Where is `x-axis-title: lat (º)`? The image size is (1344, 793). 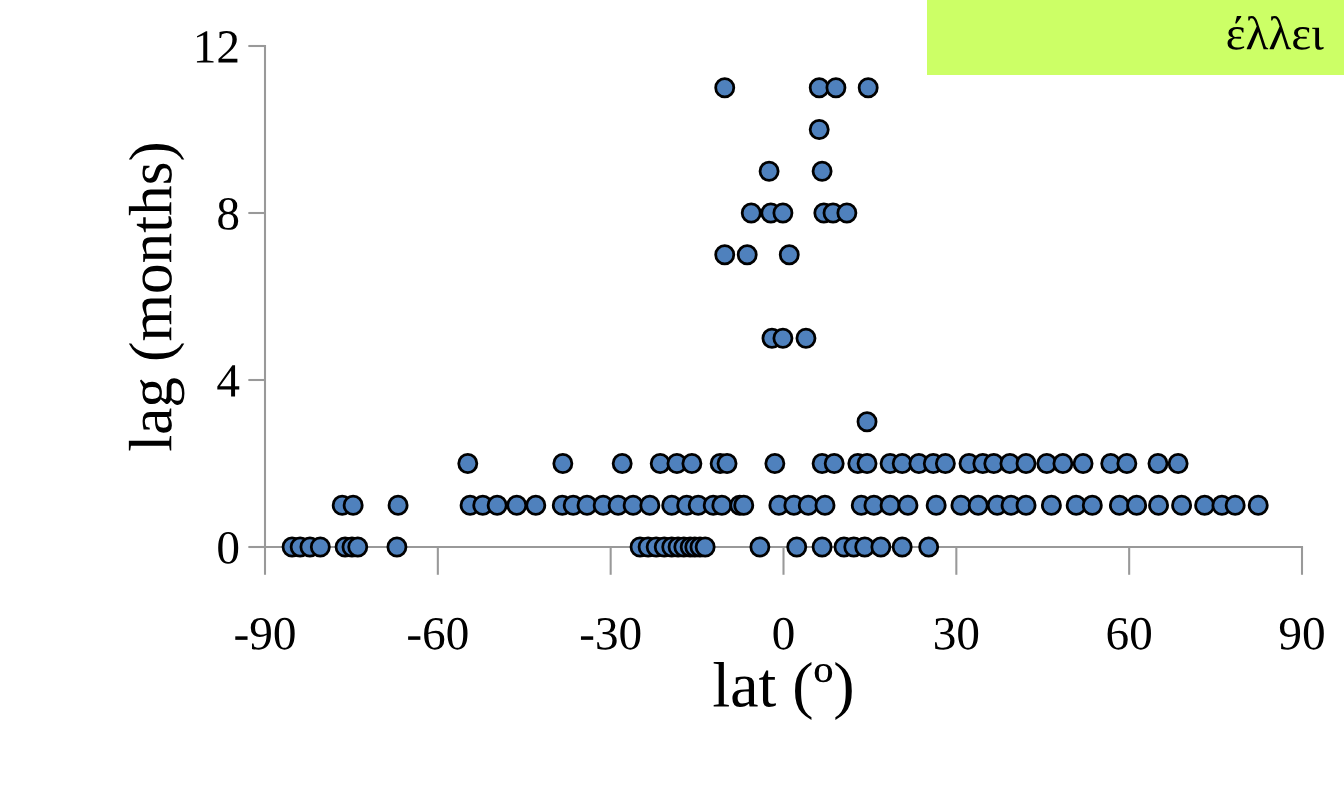 x-axis-title: lat (º) is located at coordinates (782, 691).